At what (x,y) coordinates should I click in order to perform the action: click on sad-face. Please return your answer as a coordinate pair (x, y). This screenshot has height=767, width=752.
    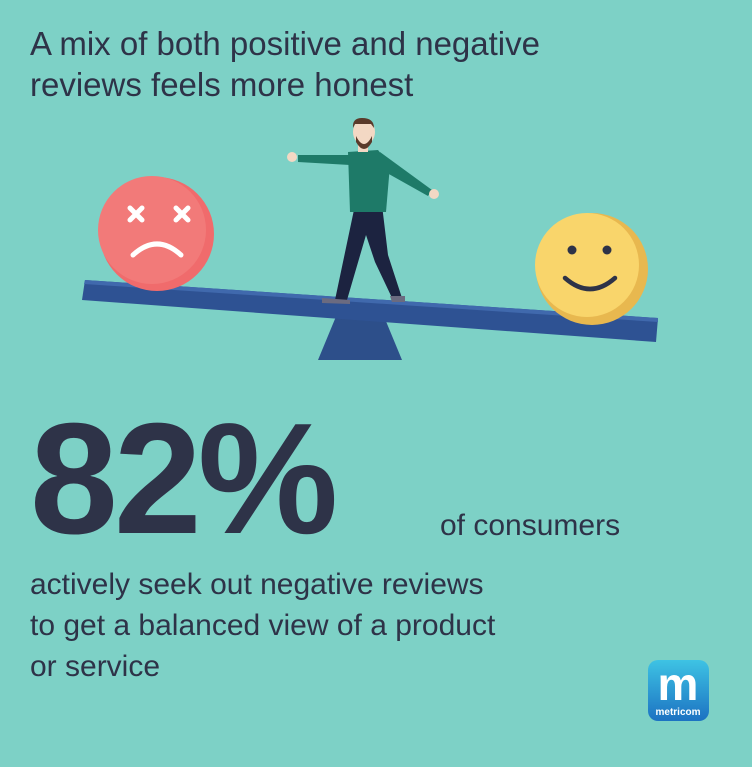
    Looking at the image, I should click on (156, 233).